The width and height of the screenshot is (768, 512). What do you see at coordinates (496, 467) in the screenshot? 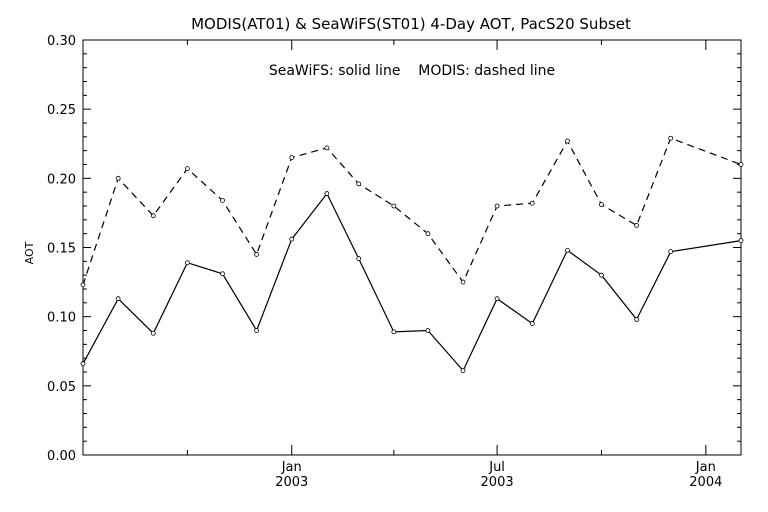
I see `x-tick-label-month: Jul` at bounding box center [496, 467].